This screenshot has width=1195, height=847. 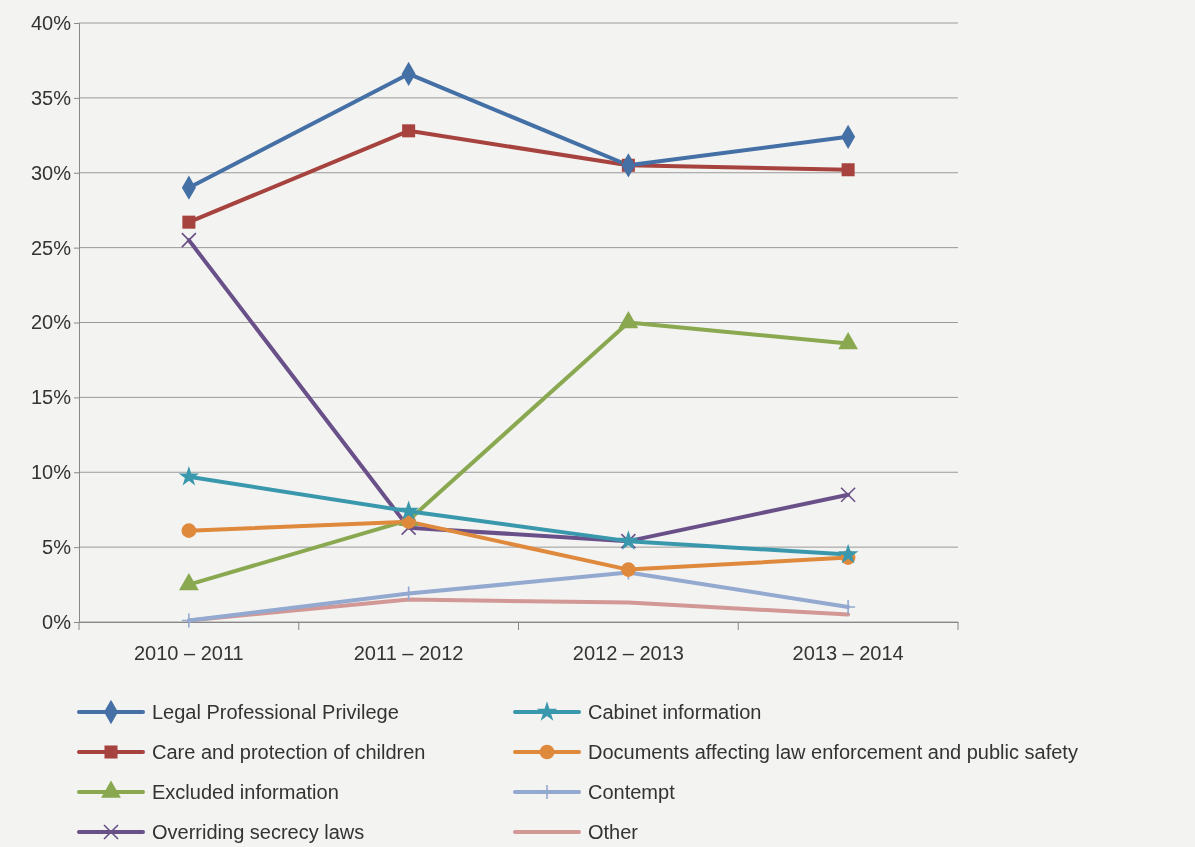 I want to click on legend-label: Care and protection of children, so click(x=289, y=752).